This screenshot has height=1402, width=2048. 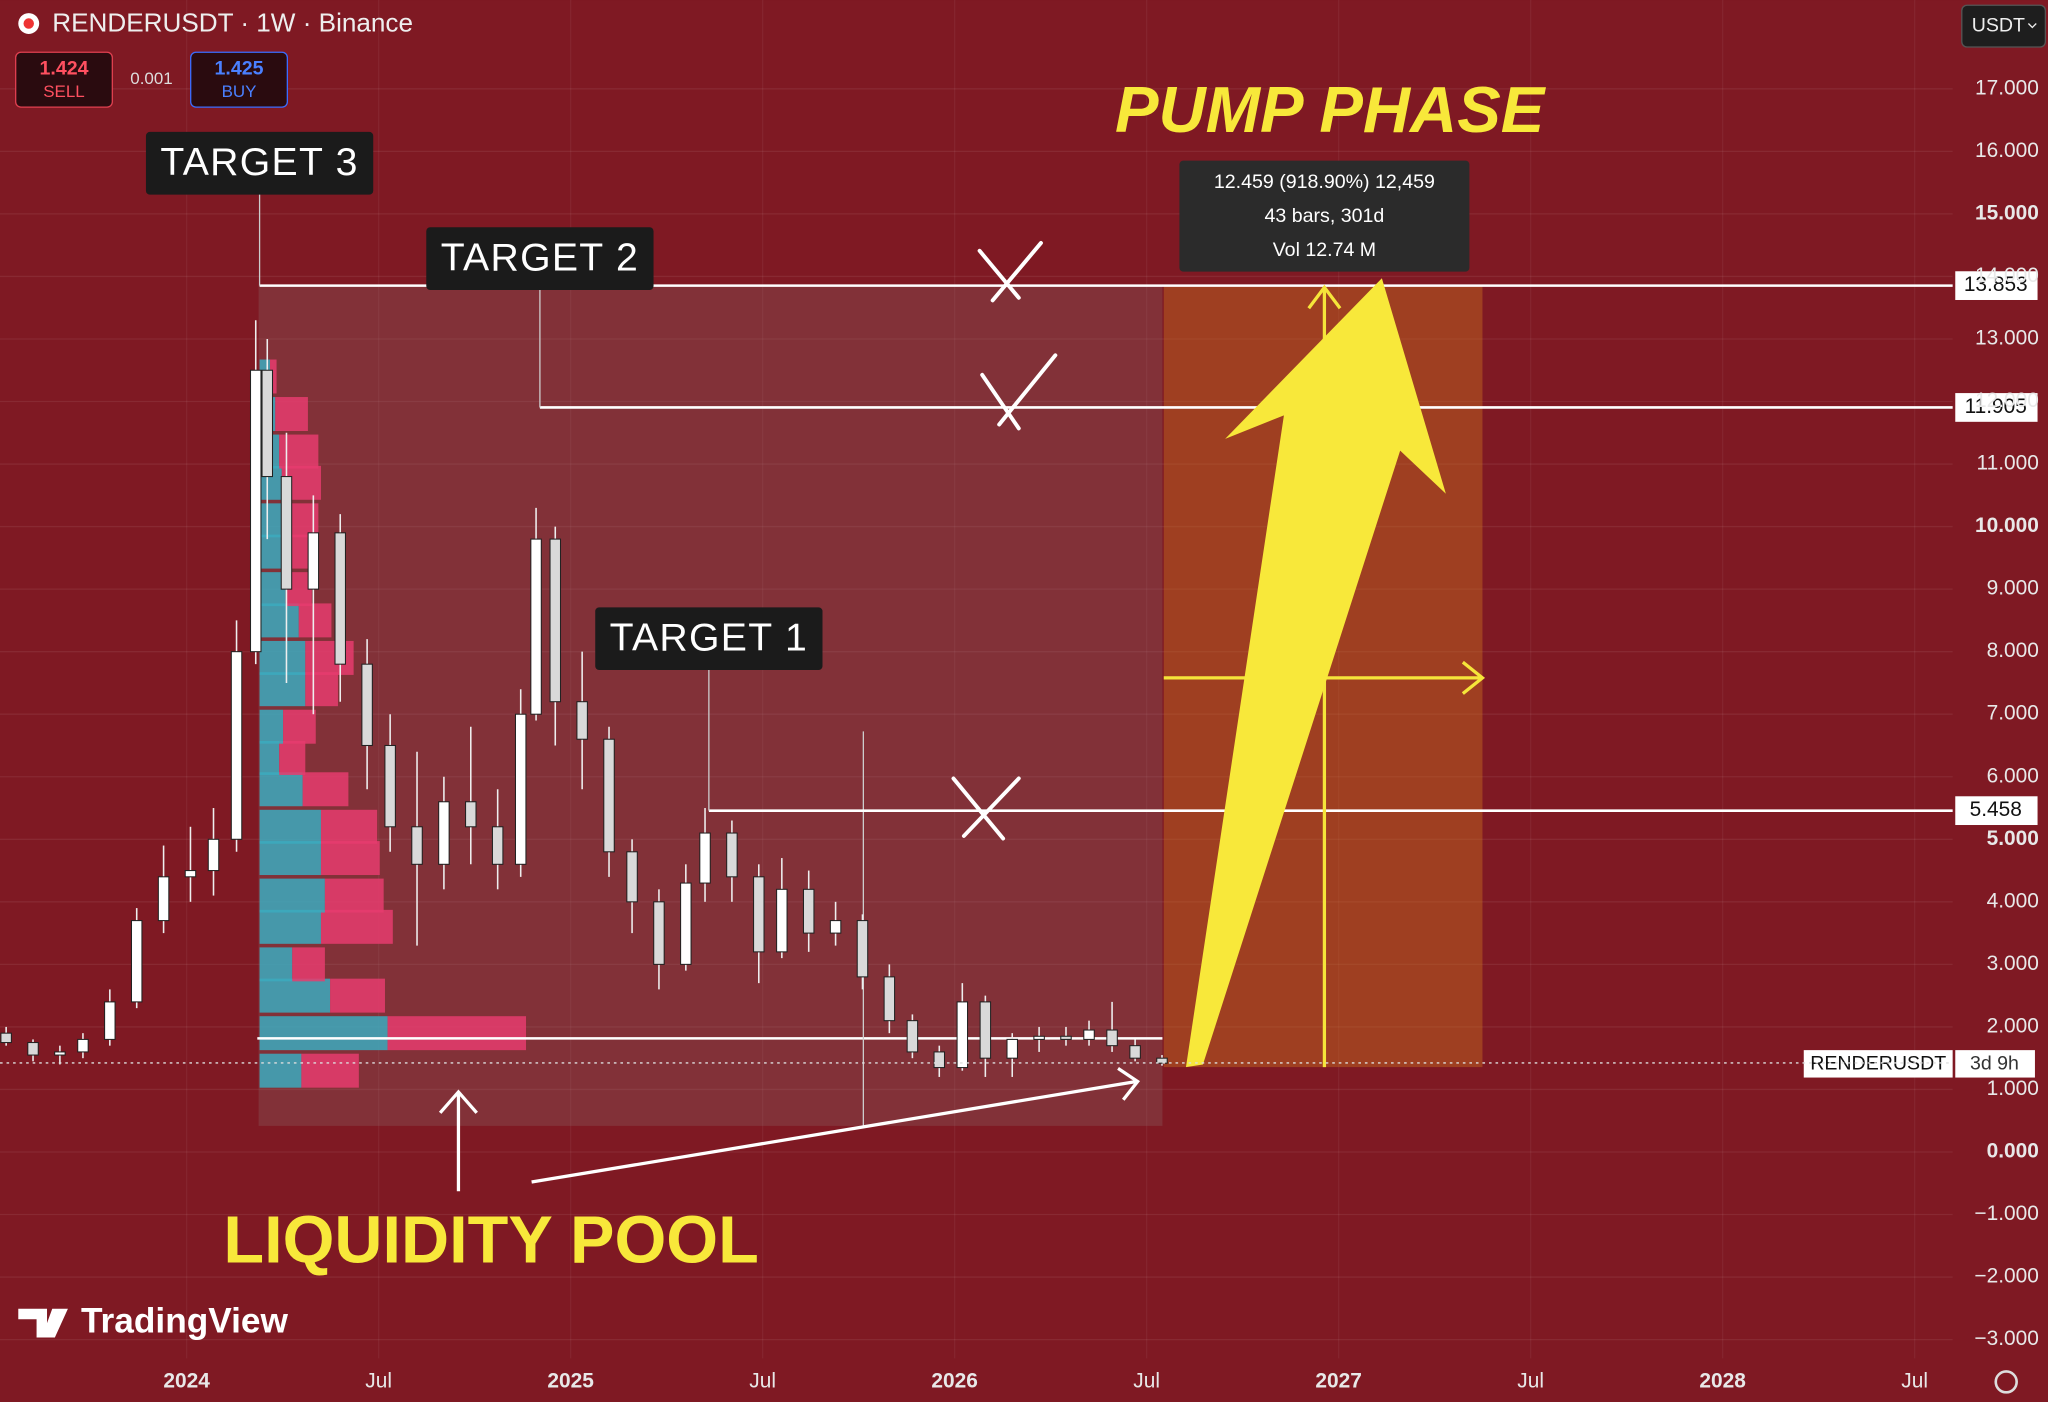 I want to click on x-mark, so click(x=986, y=808).